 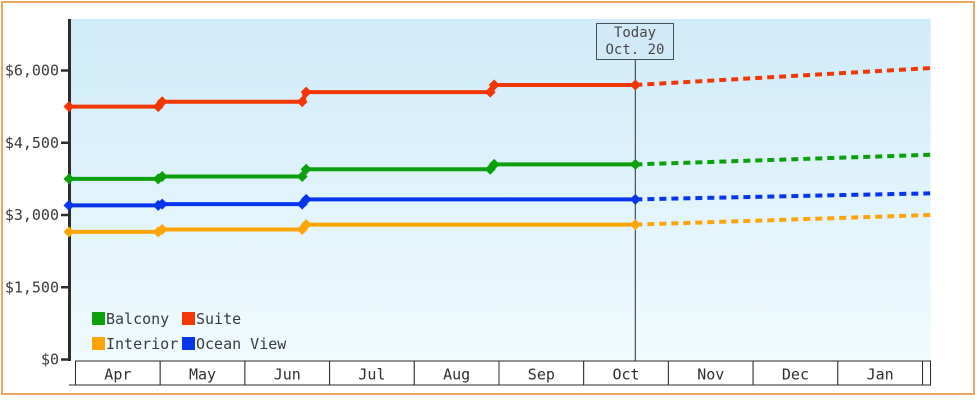 I want to click on ocean-view-history-line, so click(x=352, y=202).